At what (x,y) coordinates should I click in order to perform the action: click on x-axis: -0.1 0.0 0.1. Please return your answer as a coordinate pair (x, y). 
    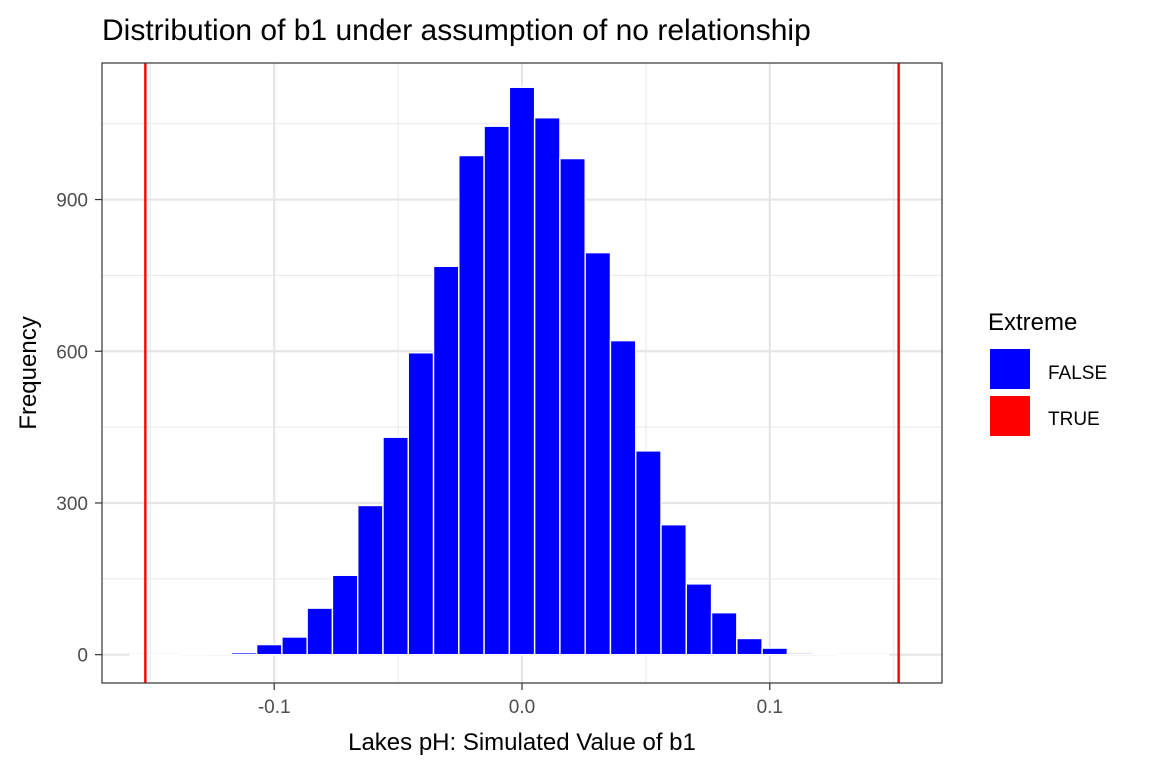
    Looking at the image, I should click on (520, 700).